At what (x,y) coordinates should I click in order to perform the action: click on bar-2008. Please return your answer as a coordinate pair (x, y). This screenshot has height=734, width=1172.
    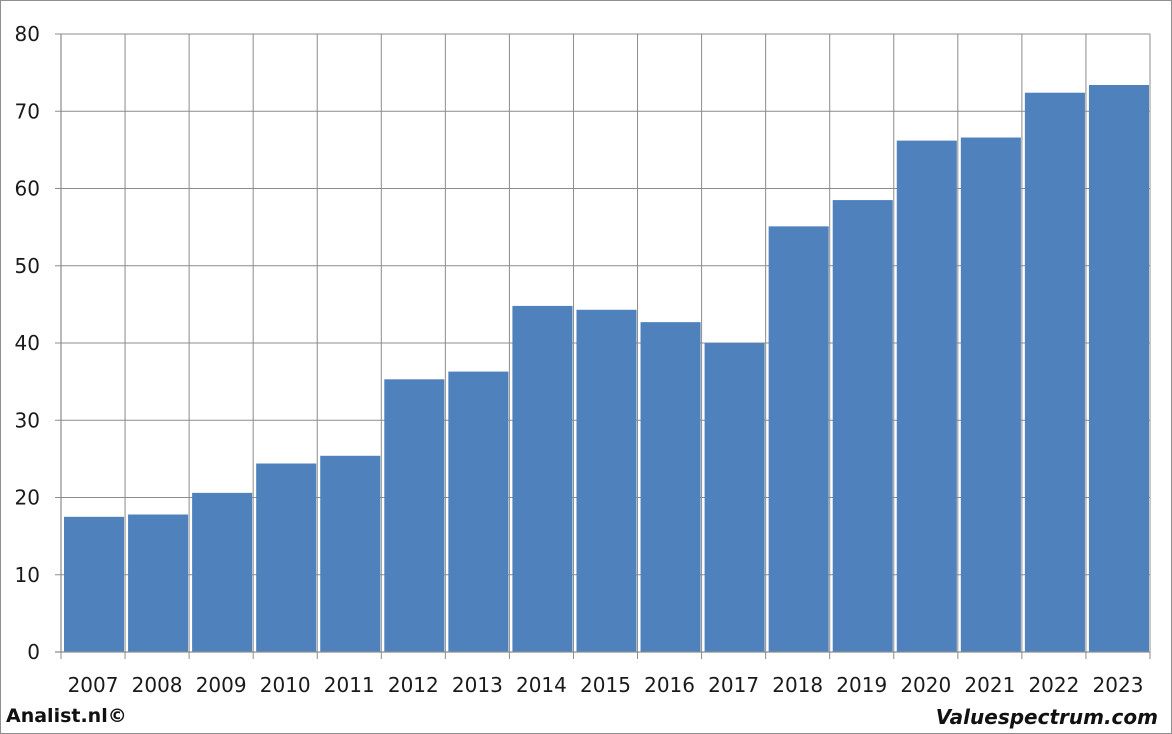
    Looking at the image, I should click on (158, 583).